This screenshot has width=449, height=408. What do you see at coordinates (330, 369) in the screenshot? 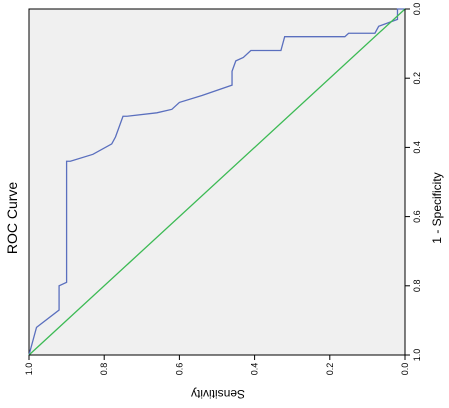
I see `y-tick-label: 0.2` at bounding box center [330, 369].